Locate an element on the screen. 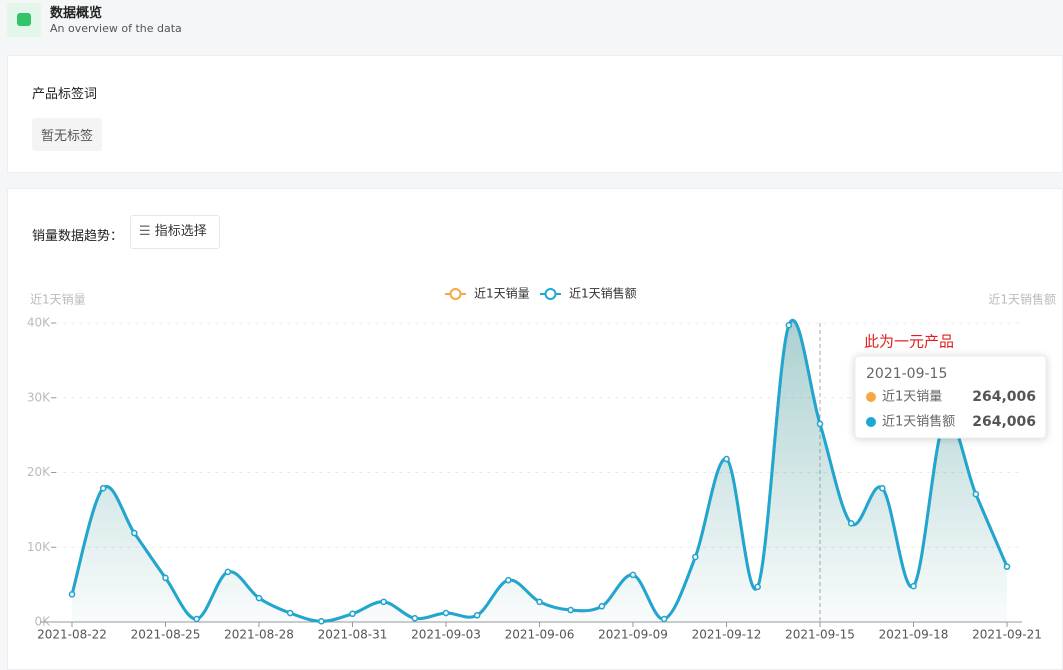  x-tick-label: 2021-09-18 is located at coordinates (914, 635).